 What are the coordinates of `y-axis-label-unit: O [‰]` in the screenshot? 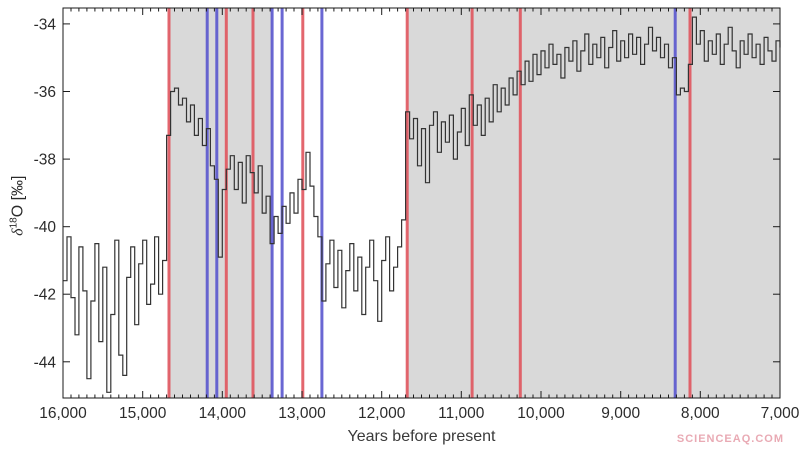 It's located at (18, 196).